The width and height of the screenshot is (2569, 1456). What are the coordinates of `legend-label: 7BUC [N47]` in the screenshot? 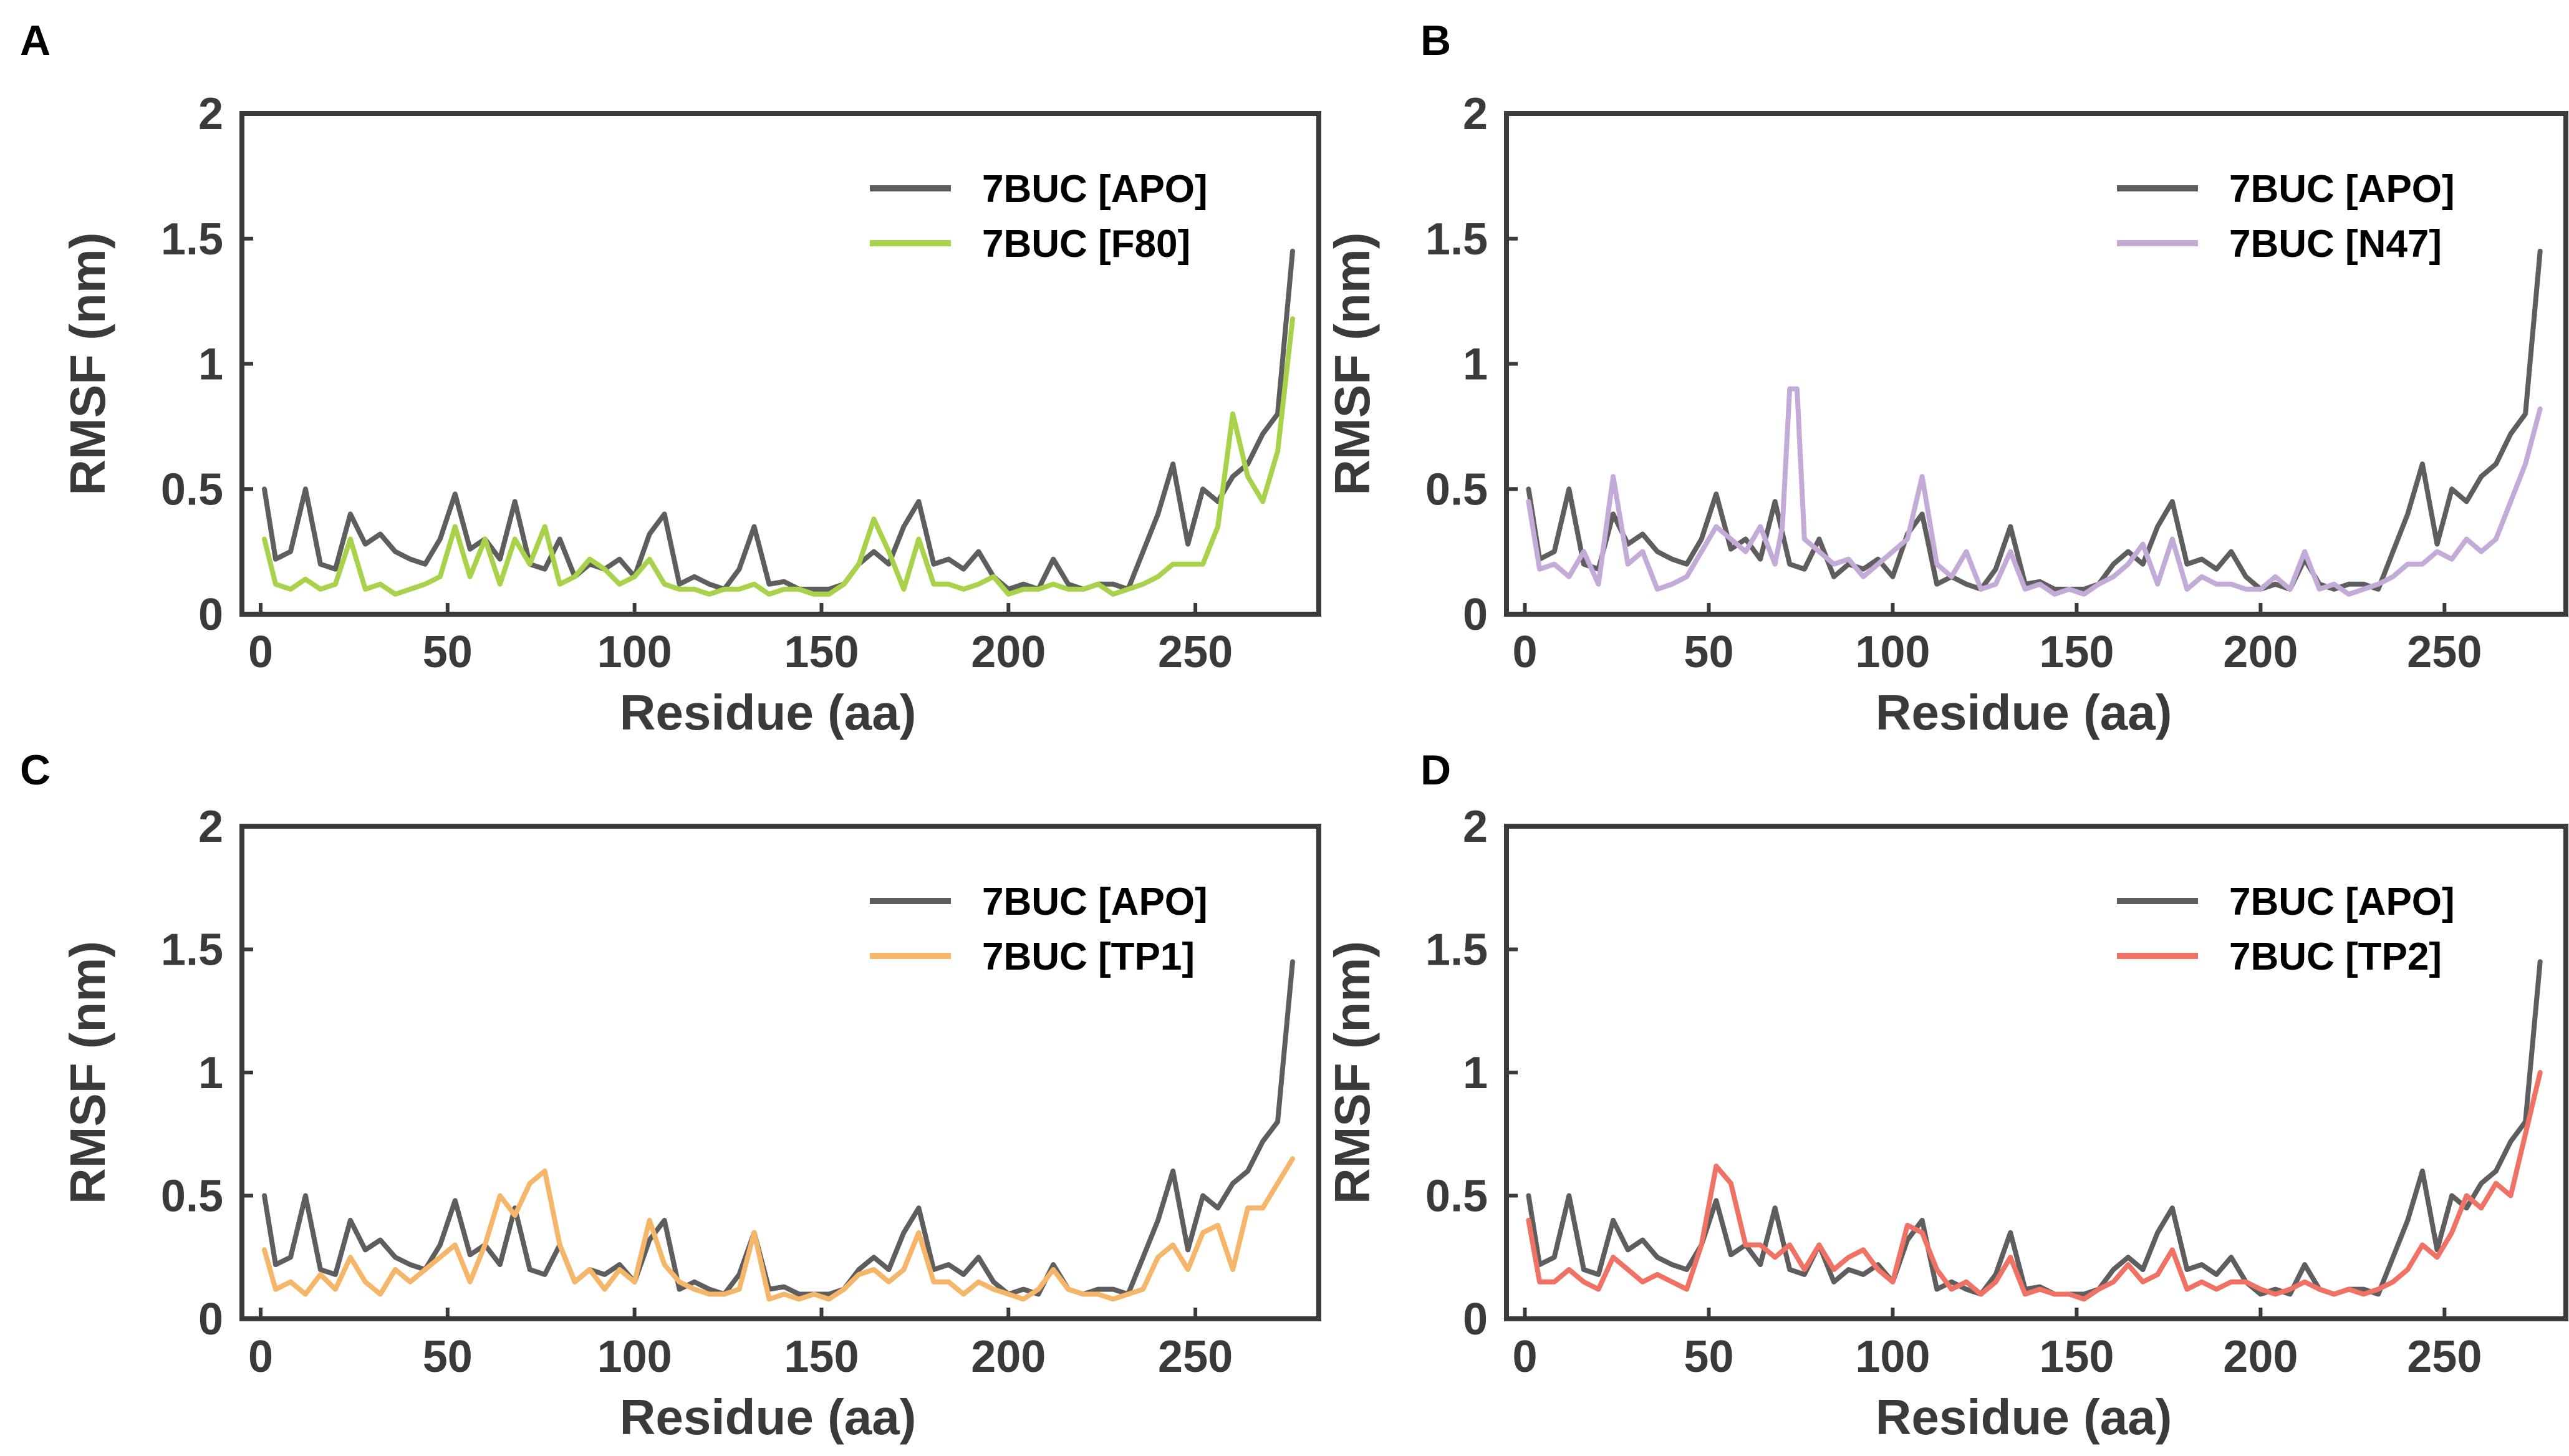 It's located at (2335, 245).